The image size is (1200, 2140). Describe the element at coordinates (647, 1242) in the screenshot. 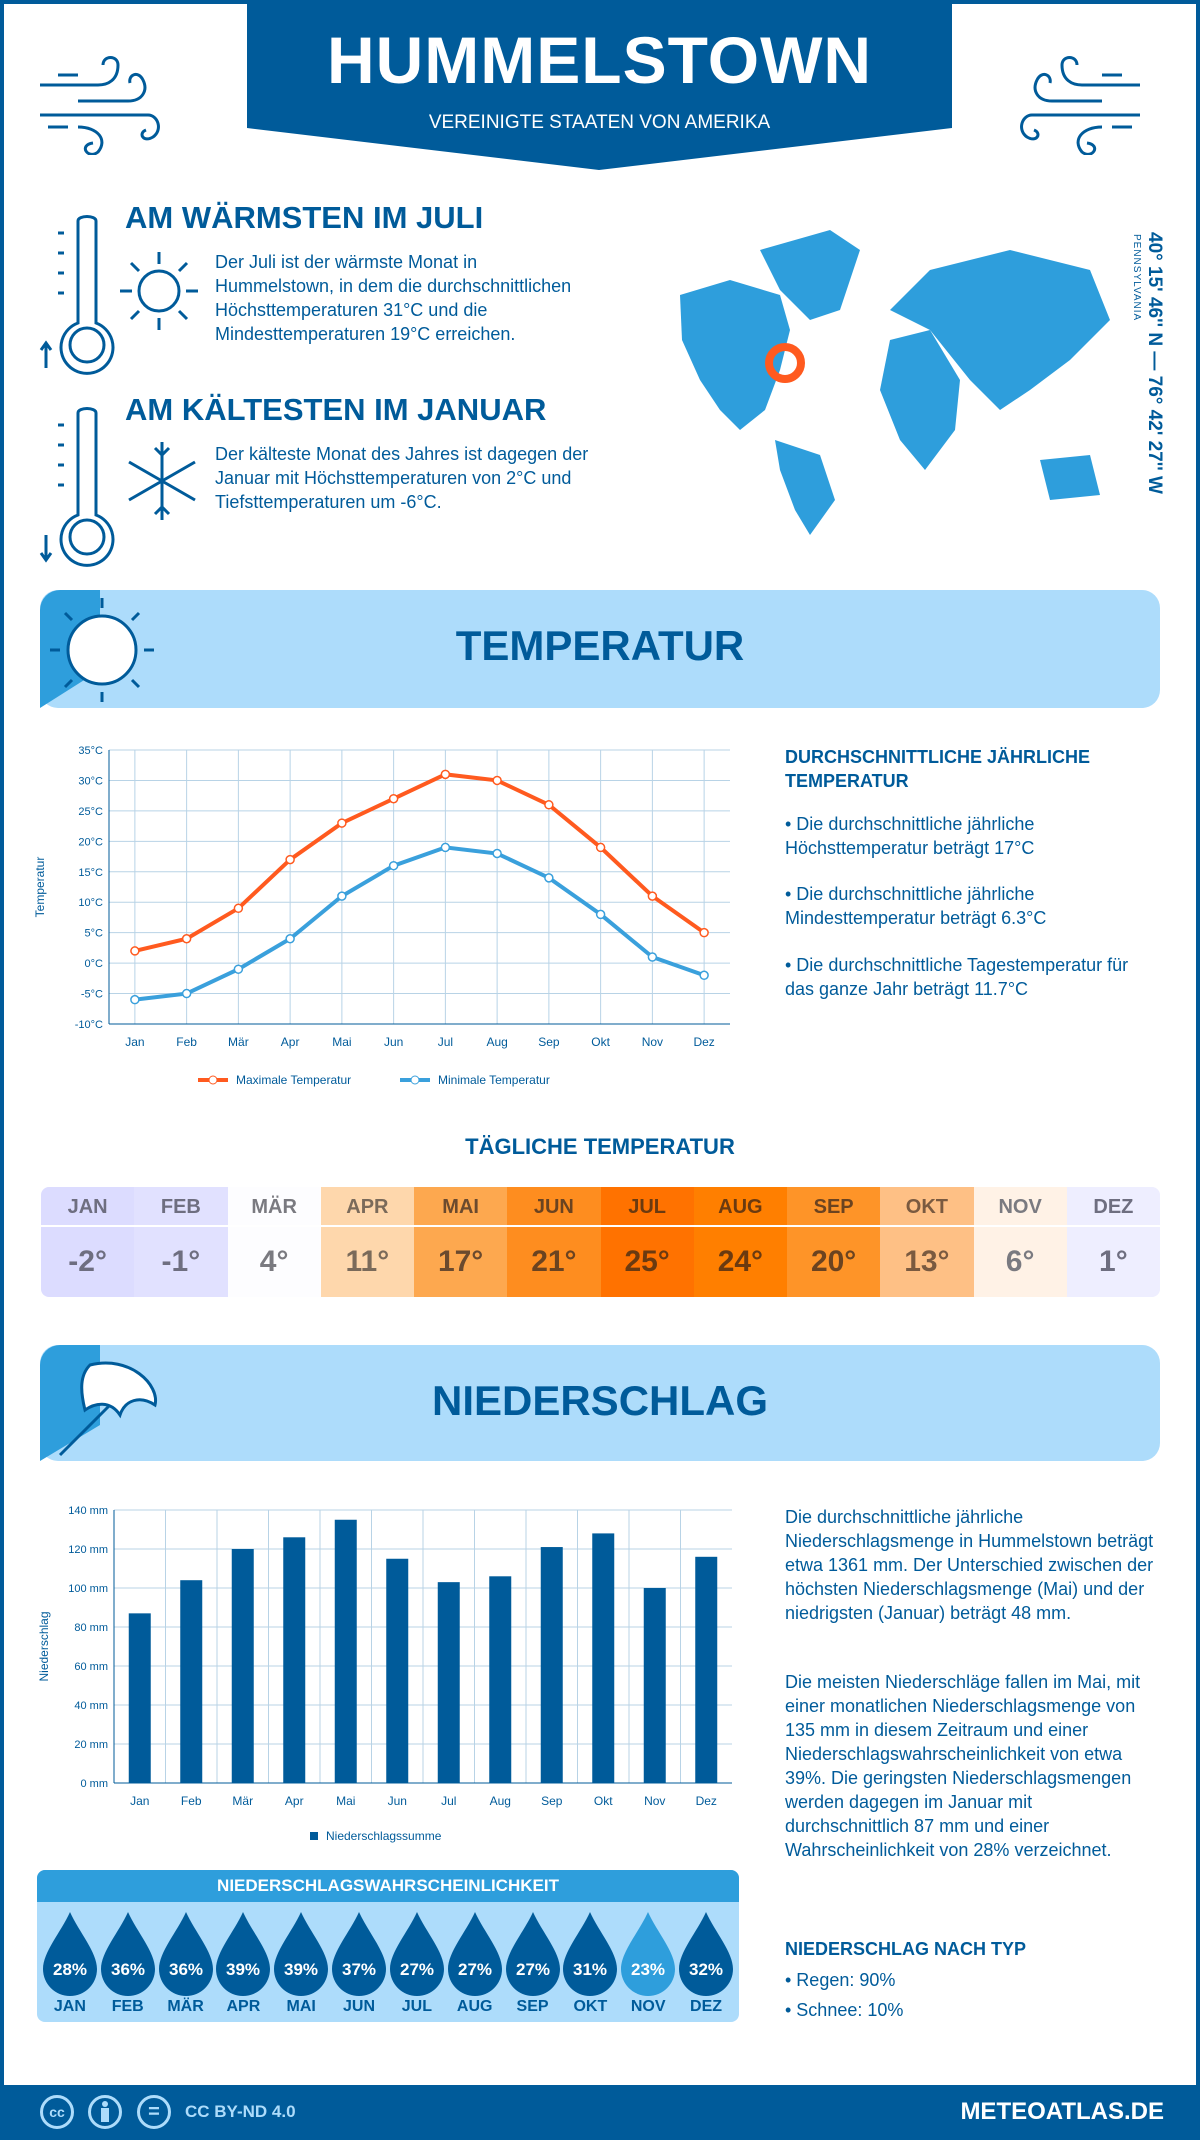

I see `daily-temp-jul: JUL 25°` at that location.